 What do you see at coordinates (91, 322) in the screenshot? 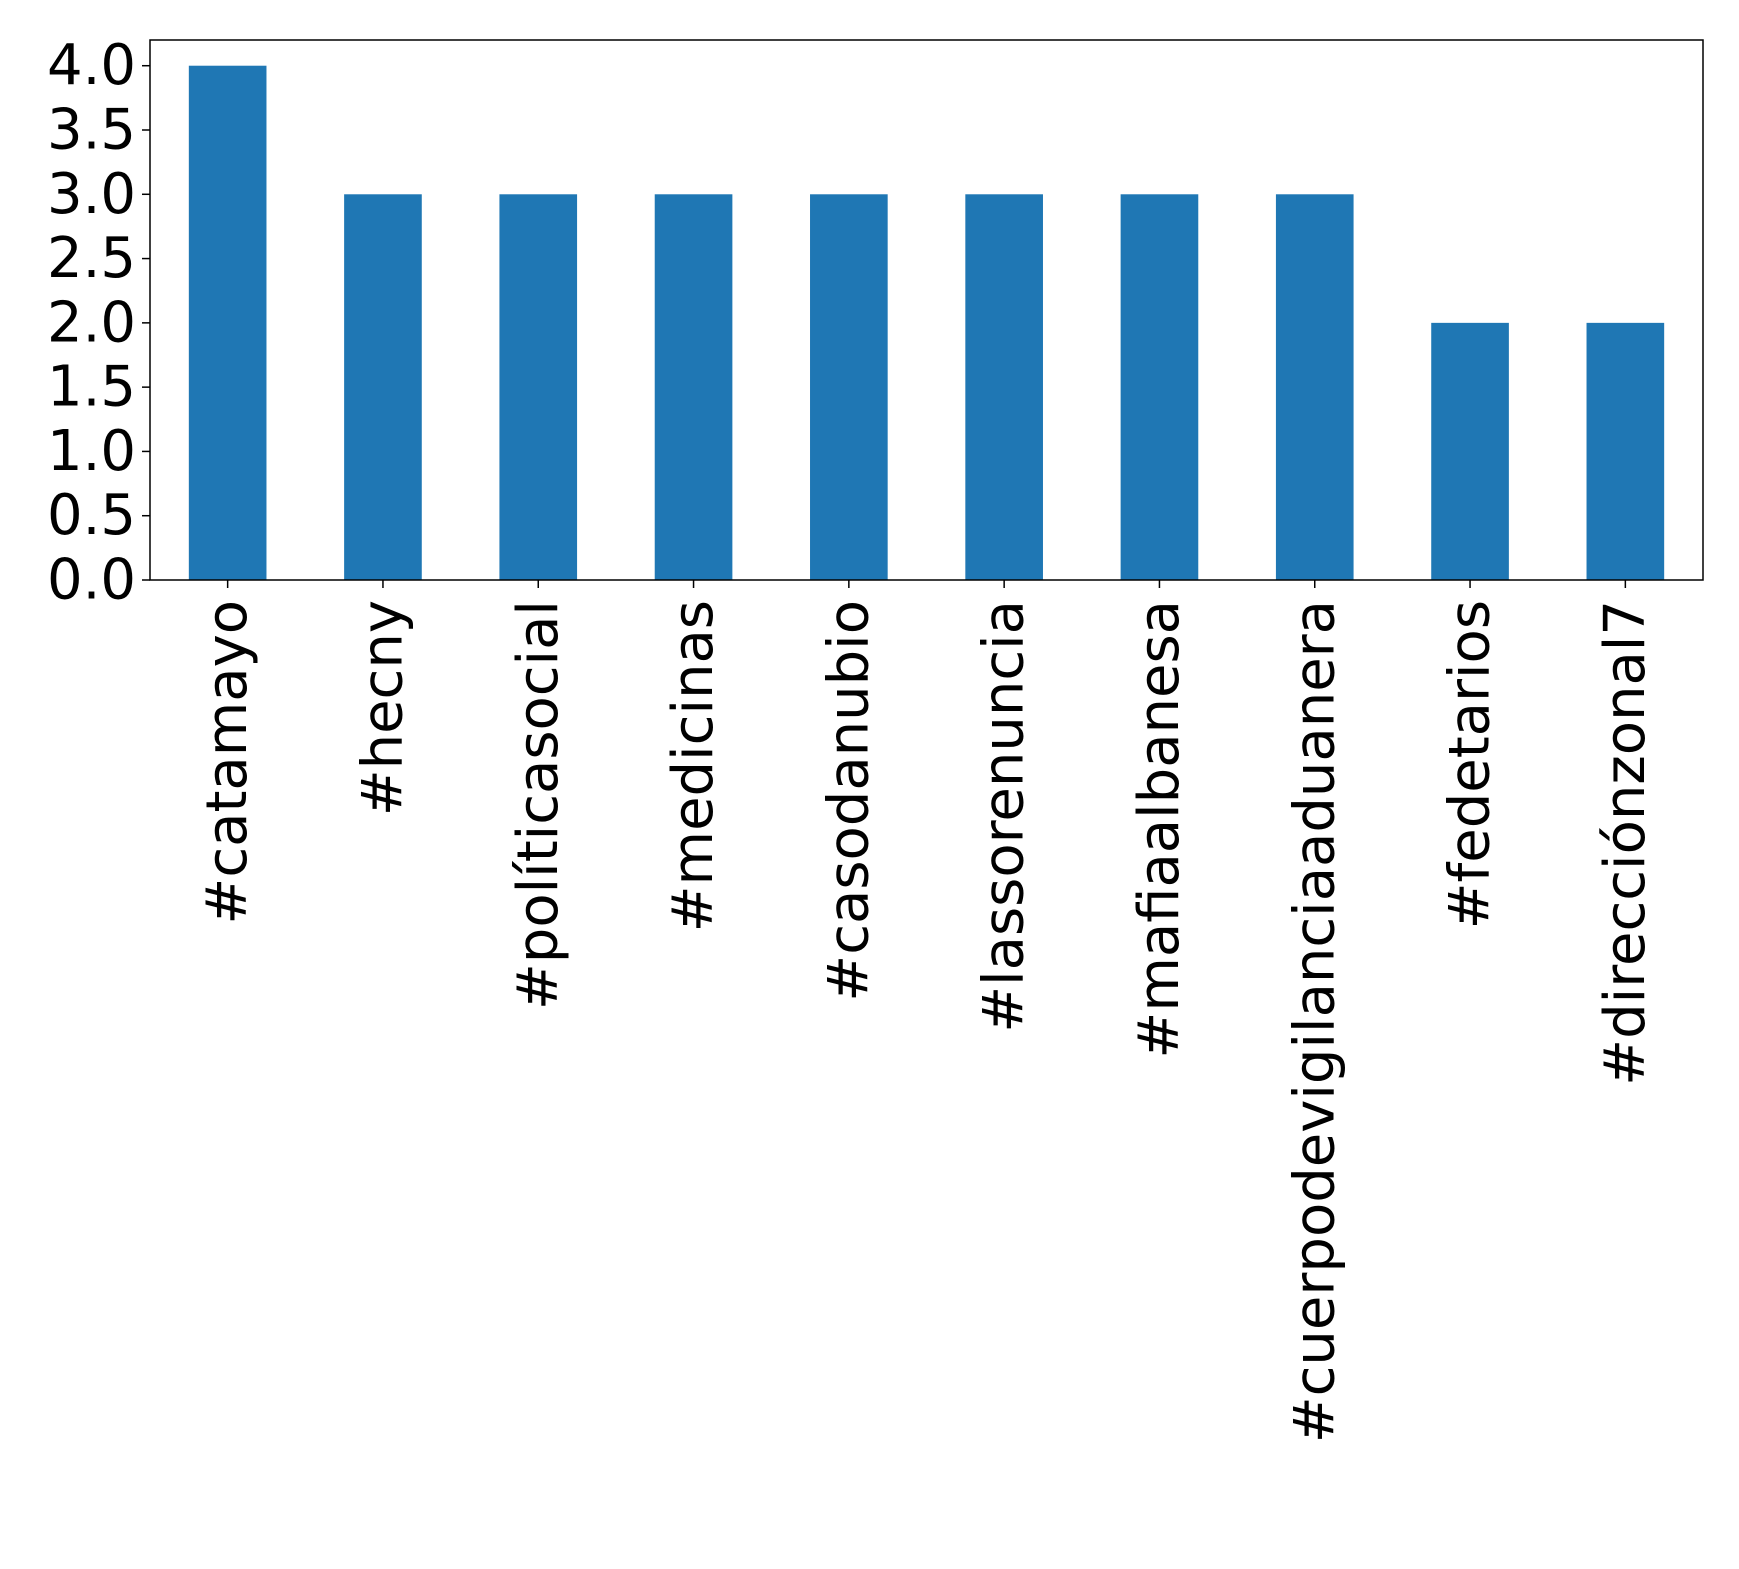
I see `y-tick-label: 2.0` at bounding box center [91, 322].